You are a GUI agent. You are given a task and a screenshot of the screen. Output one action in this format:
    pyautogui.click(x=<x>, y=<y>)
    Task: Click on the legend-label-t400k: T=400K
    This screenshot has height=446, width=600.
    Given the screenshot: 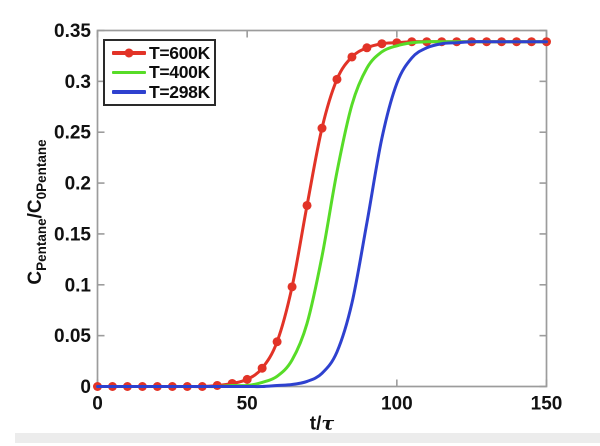 What is the action you would take?
    pyautogui.click(x=179, y=72)
    